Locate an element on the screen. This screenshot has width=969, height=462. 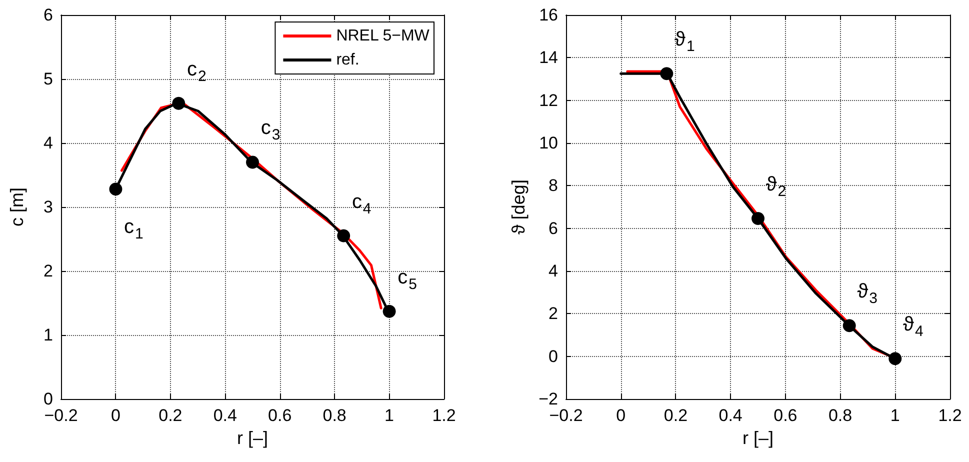
y-tick-label: 3 is located at coordinates (48, 207).